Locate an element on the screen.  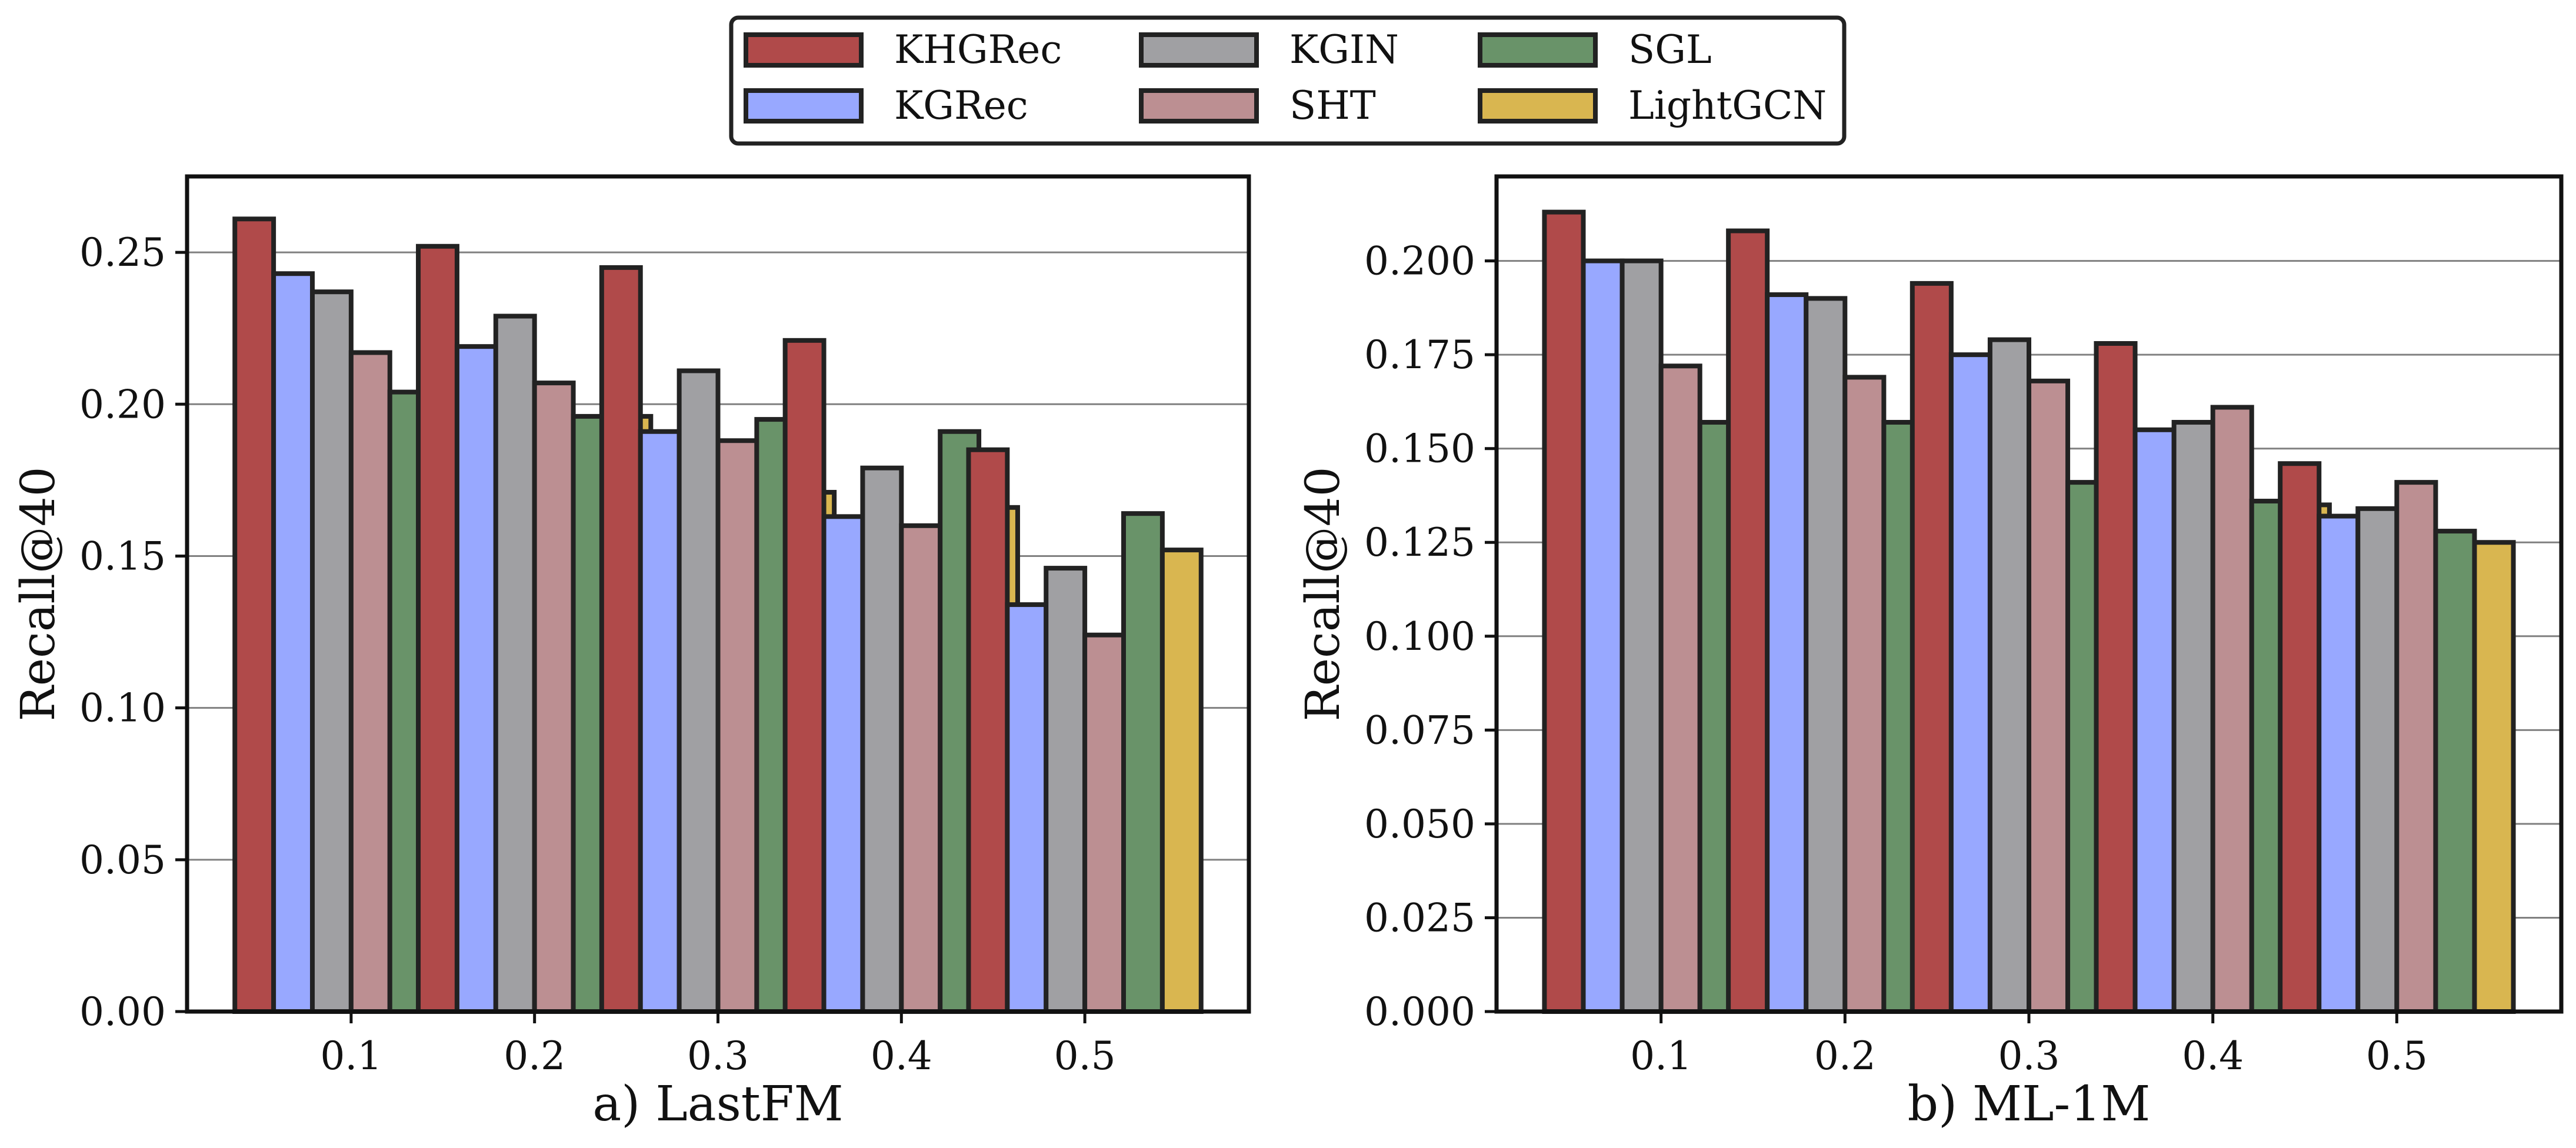
legend-label-khgrec: KHGRec is located at coordinates (978, 49).